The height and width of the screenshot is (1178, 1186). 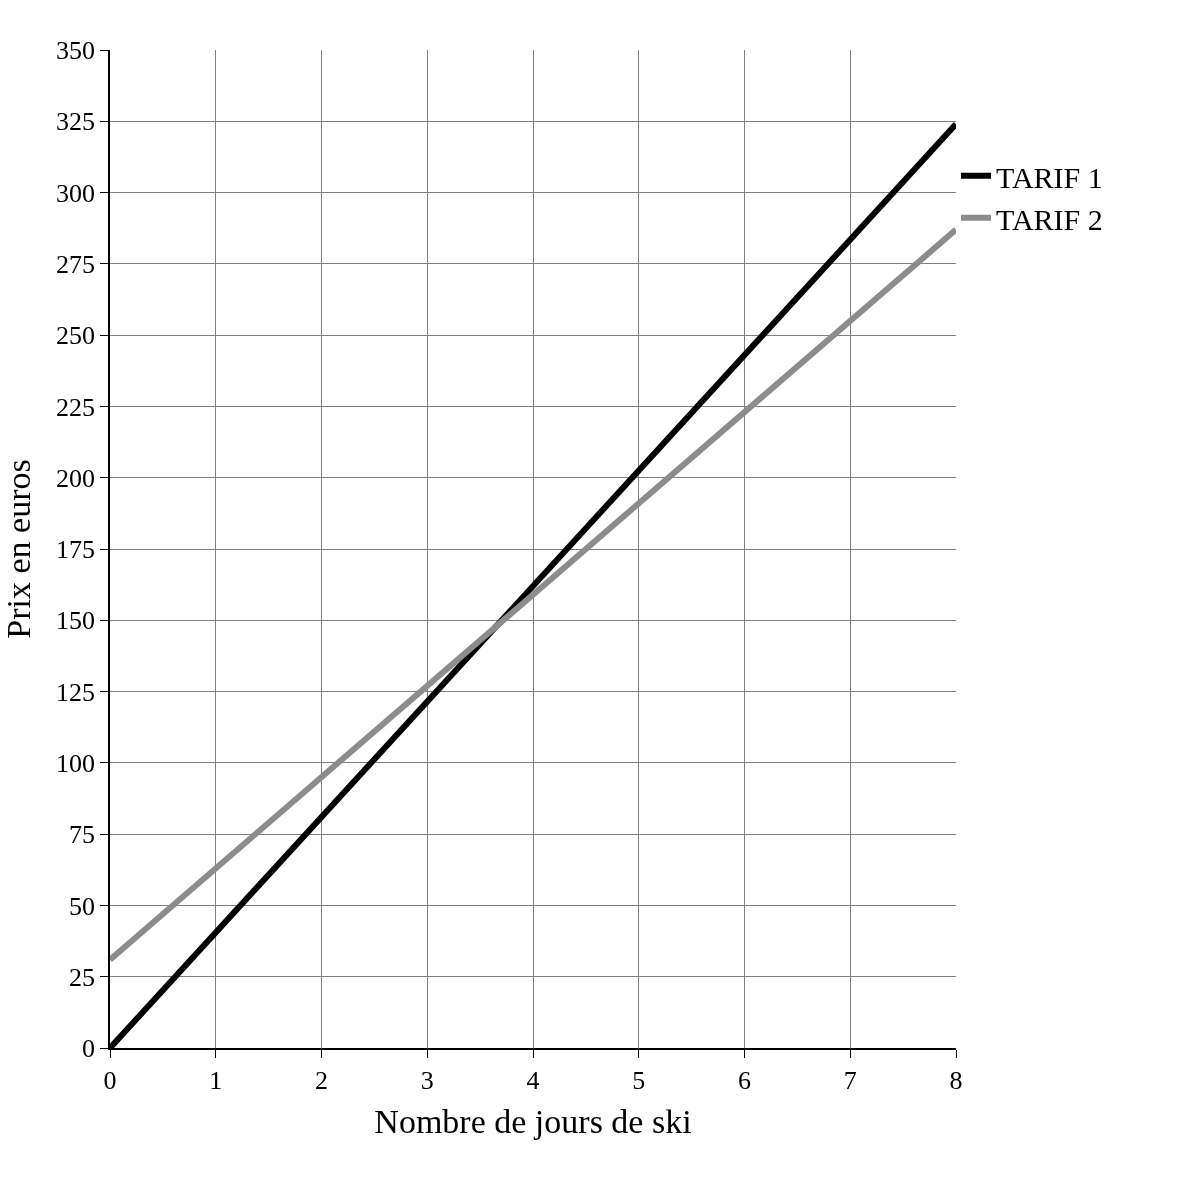 I want to click on y-tick-label: 275, so click(x=76, y=264).